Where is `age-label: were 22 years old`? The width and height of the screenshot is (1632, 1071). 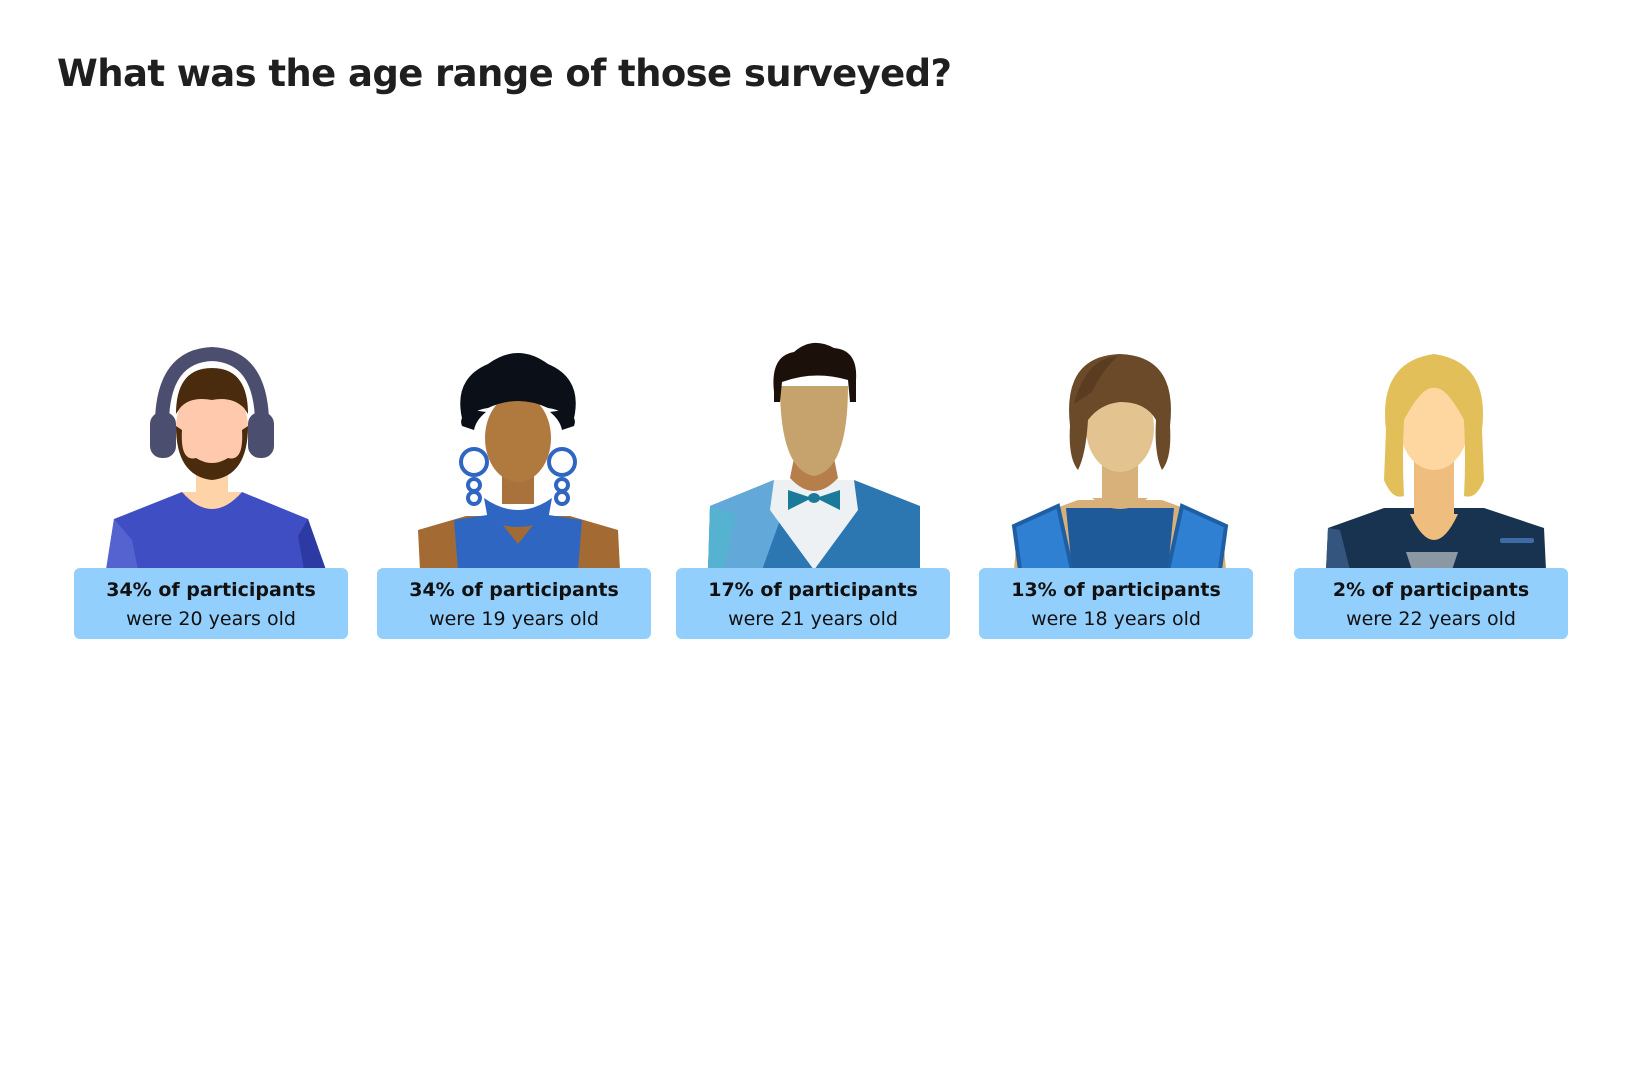 age-label: were 22 years old is located at coordinates (1431, 618).